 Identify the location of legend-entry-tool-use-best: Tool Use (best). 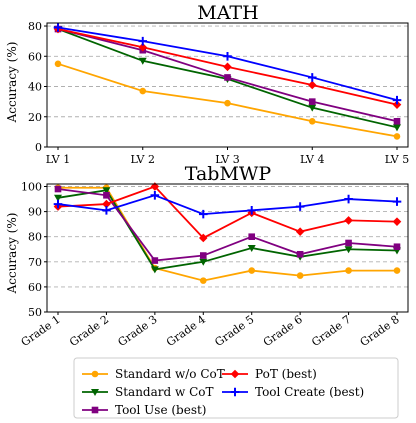
(144, 410).